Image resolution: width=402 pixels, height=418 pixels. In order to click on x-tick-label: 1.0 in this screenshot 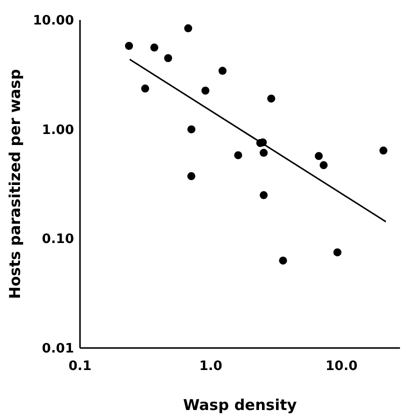, I will do `click(210, 366)`.